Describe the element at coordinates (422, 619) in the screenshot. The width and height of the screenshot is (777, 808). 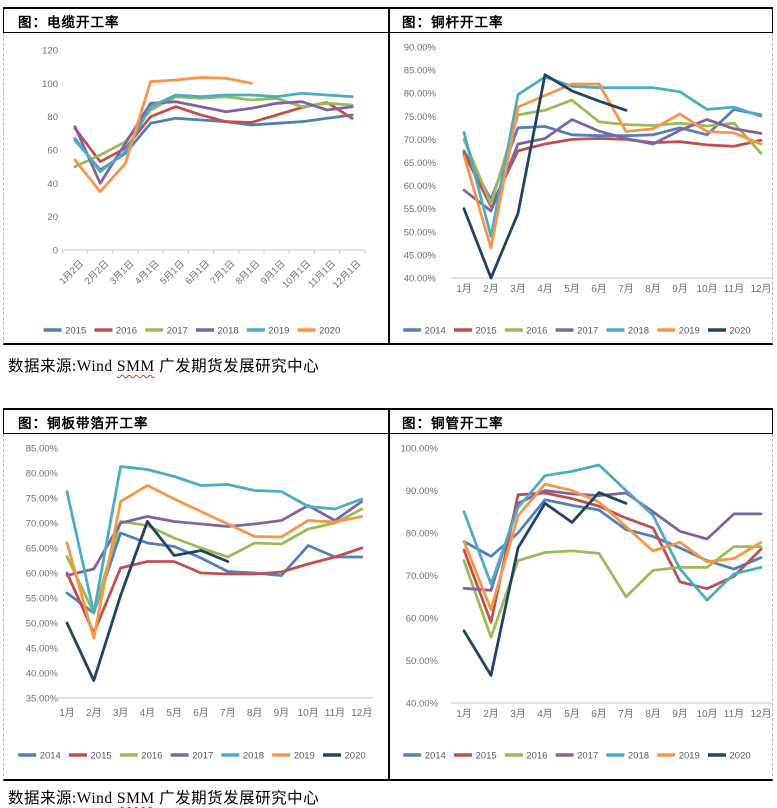
I see `svg-text: 60.00%` at that location.